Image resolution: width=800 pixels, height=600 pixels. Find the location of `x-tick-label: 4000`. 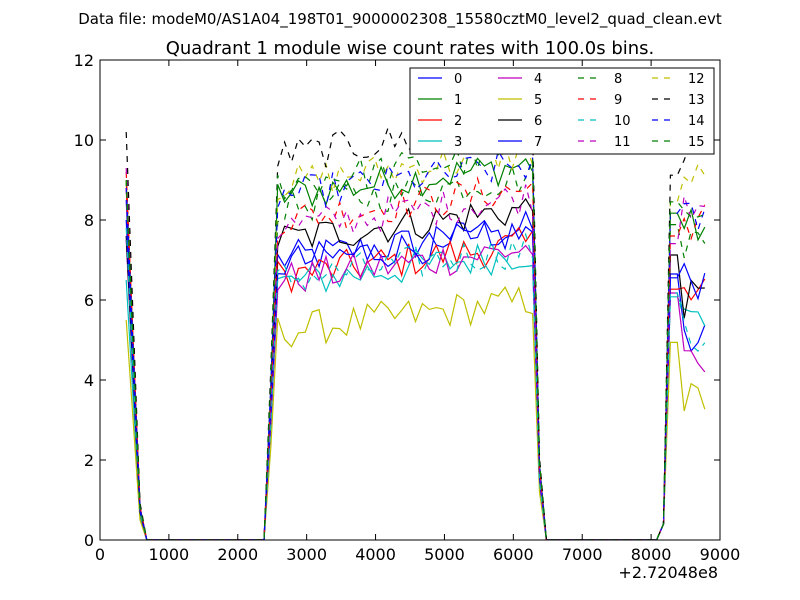

x-tick-label: 4000 is located at coordinates (375, 554).